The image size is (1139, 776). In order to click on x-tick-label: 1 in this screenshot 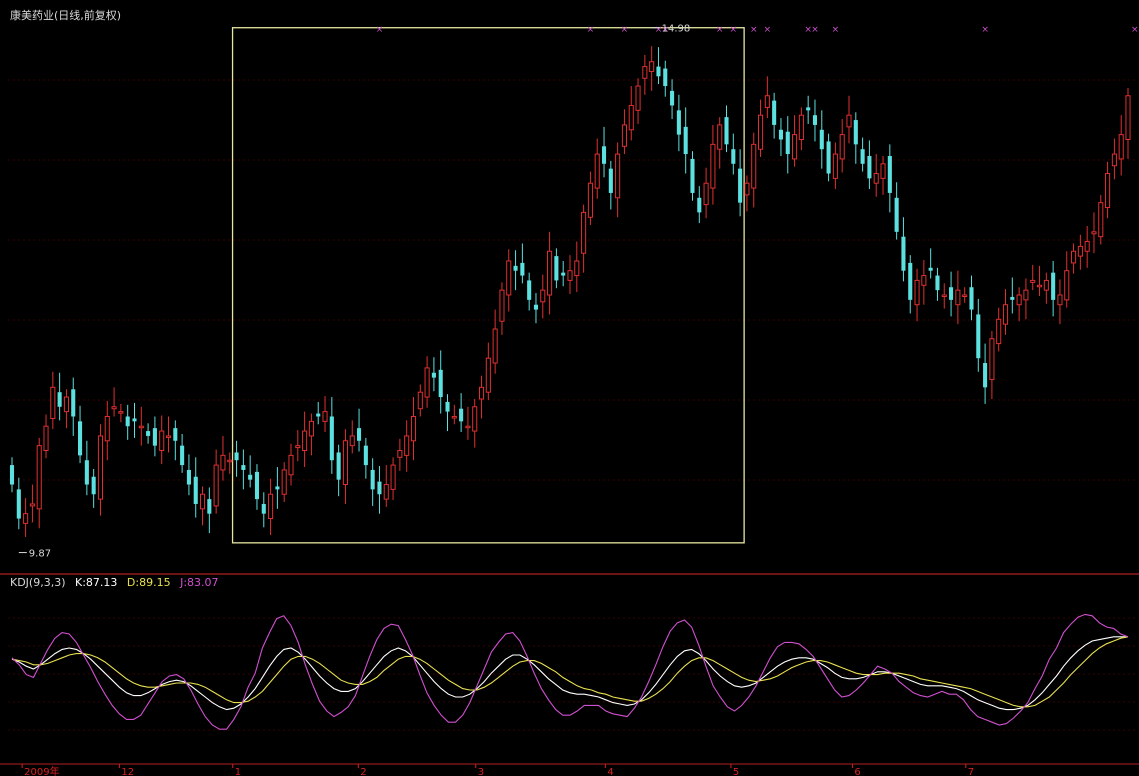, I will do `click(238, 771)`.